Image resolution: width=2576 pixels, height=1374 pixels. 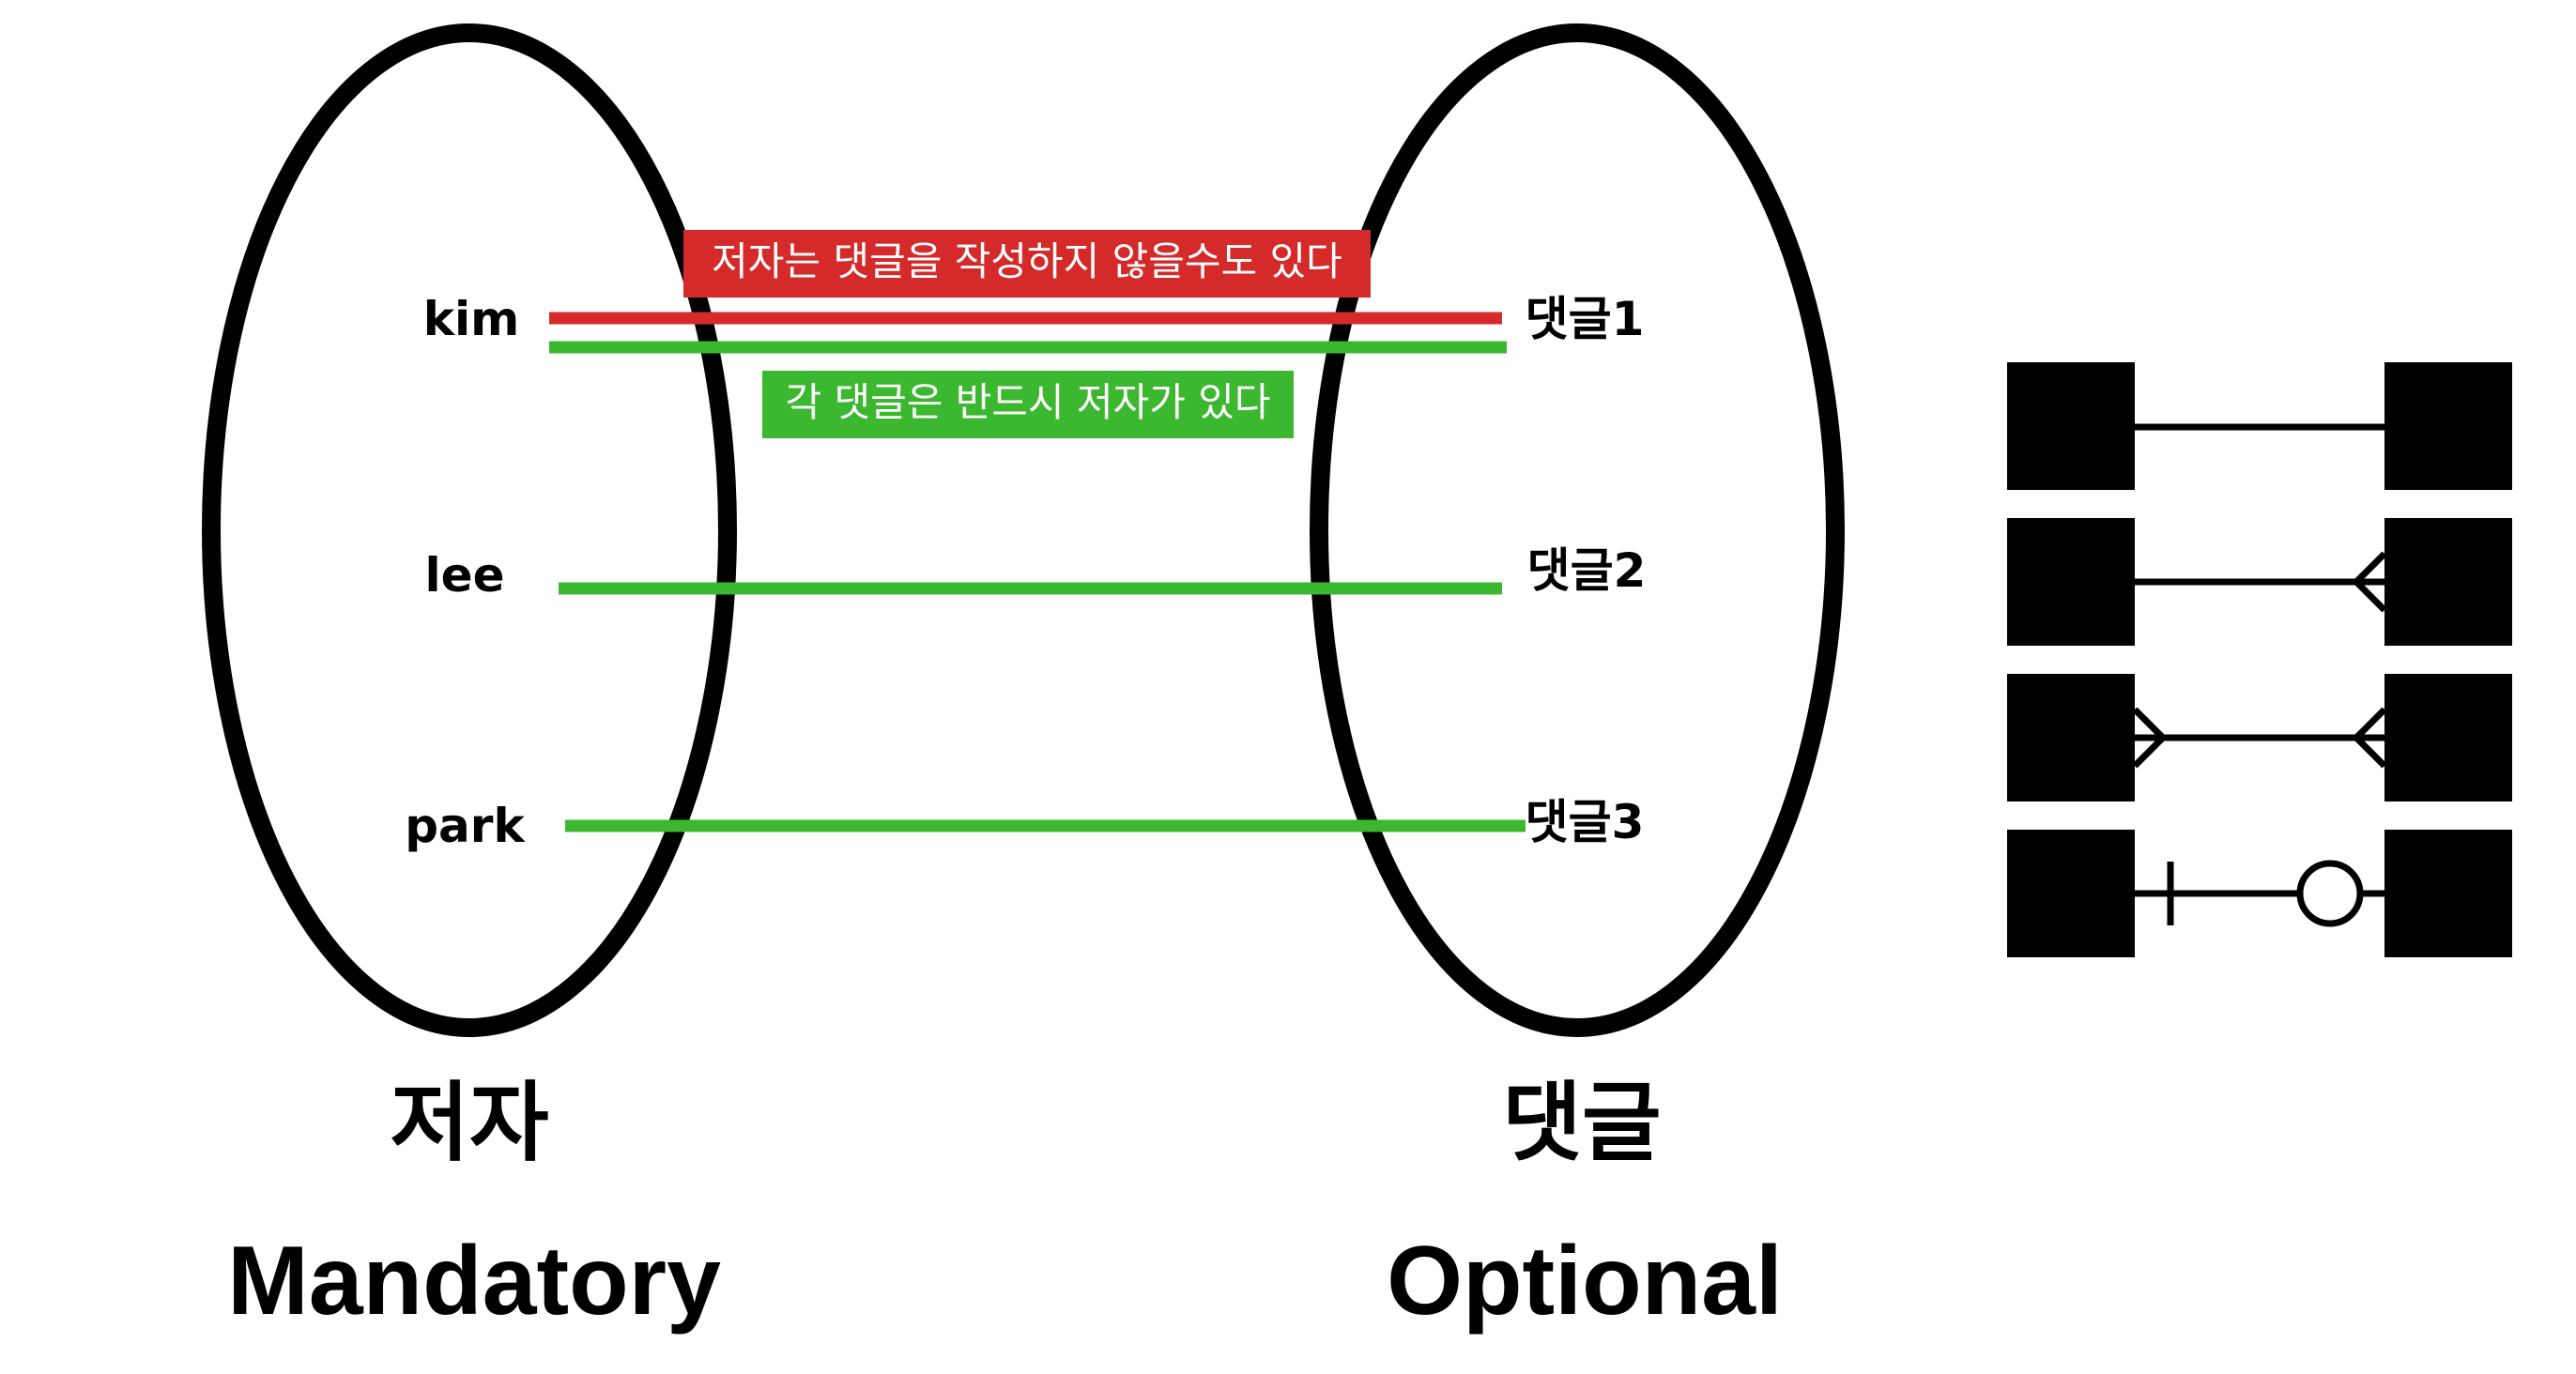 What do you see at coordinates (1582, 1123) in the screenshot?
I see `comment-set-title: 댓글` at bounding box center [1582, 1123].